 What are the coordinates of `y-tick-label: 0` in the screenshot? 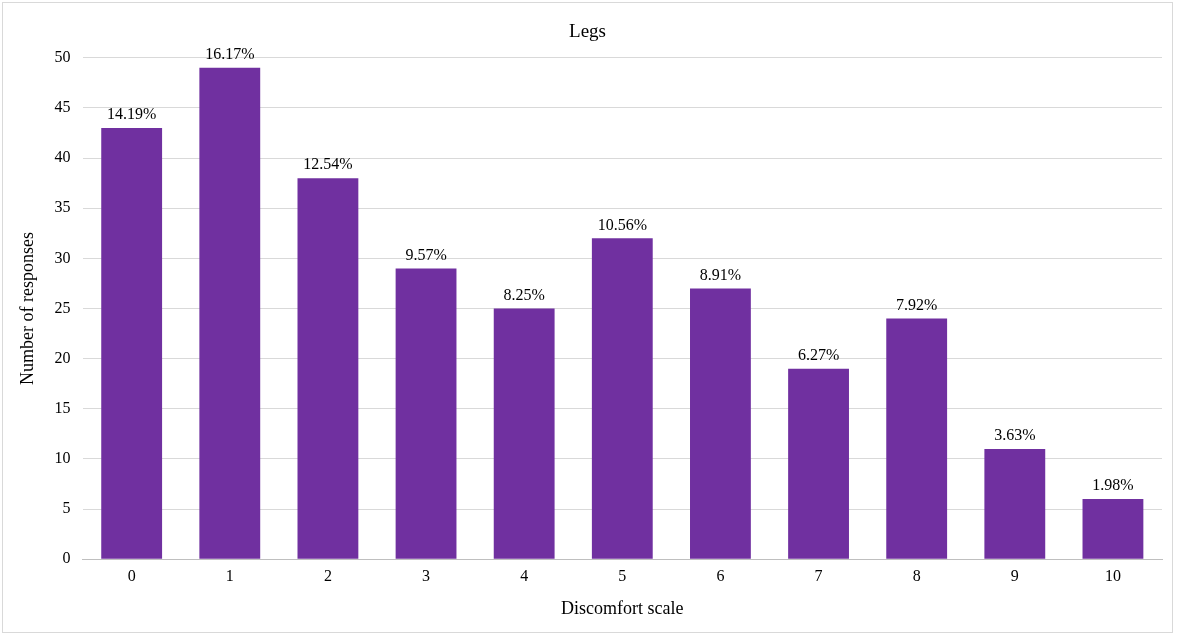 It's located at (66, 558).